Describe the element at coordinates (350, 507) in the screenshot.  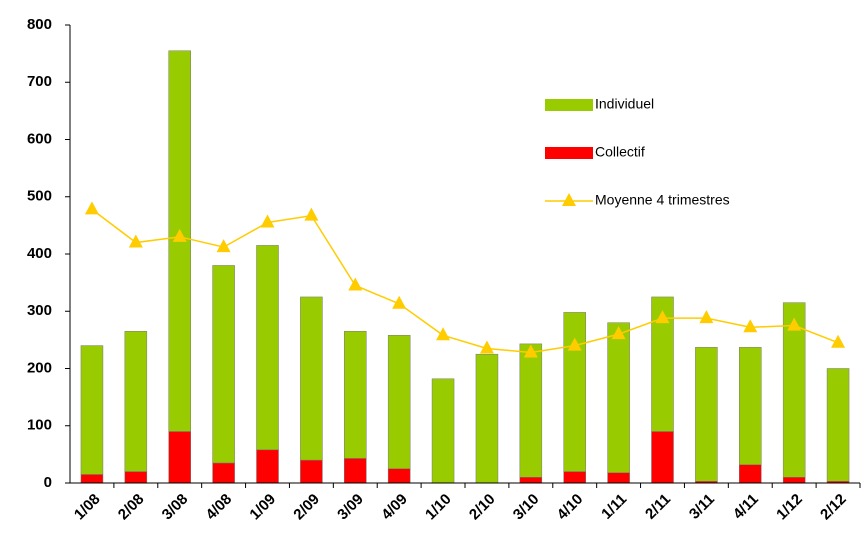
I see `x-tick-label: 3/09` at that location.